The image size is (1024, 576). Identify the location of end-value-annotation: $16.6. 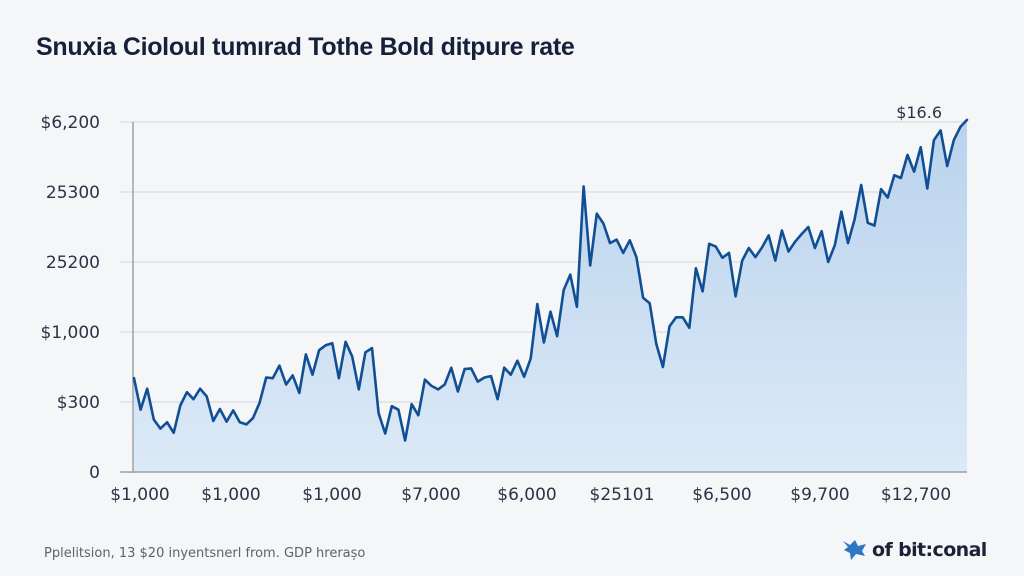
(919, 112).